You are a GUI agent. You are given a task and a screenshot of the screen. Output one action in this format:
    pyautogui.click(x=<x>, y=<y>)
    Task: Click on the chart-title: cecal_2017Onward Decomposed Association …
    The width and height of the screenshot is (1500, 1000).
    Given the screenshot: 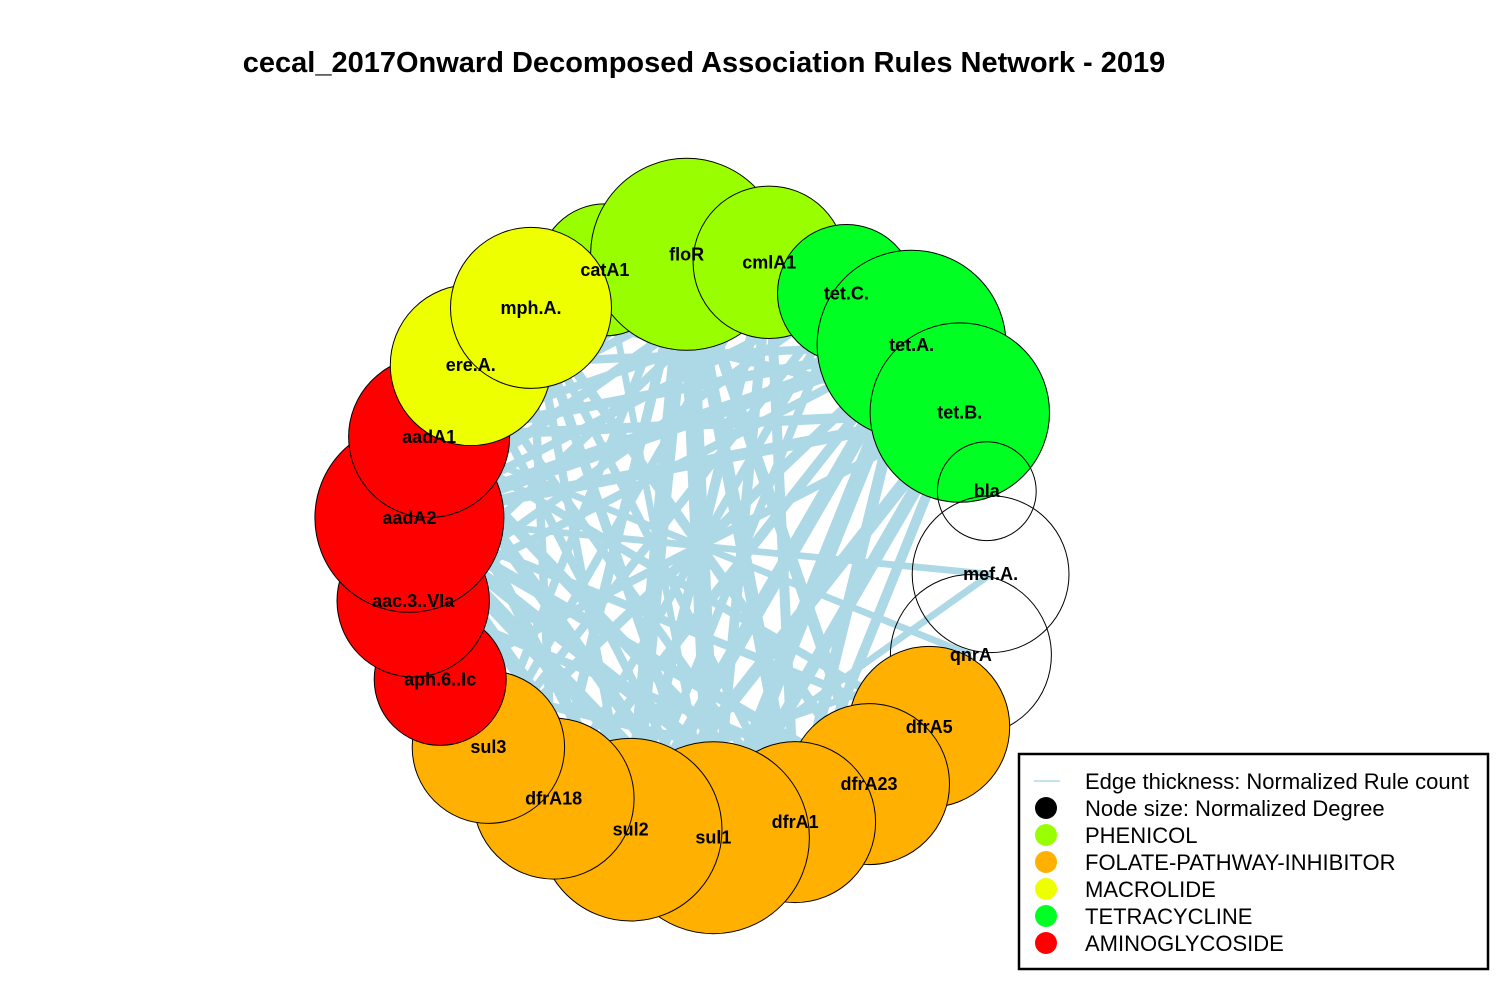 What is the action you would take?
    pyautogui.click(x=704, y=63)
    